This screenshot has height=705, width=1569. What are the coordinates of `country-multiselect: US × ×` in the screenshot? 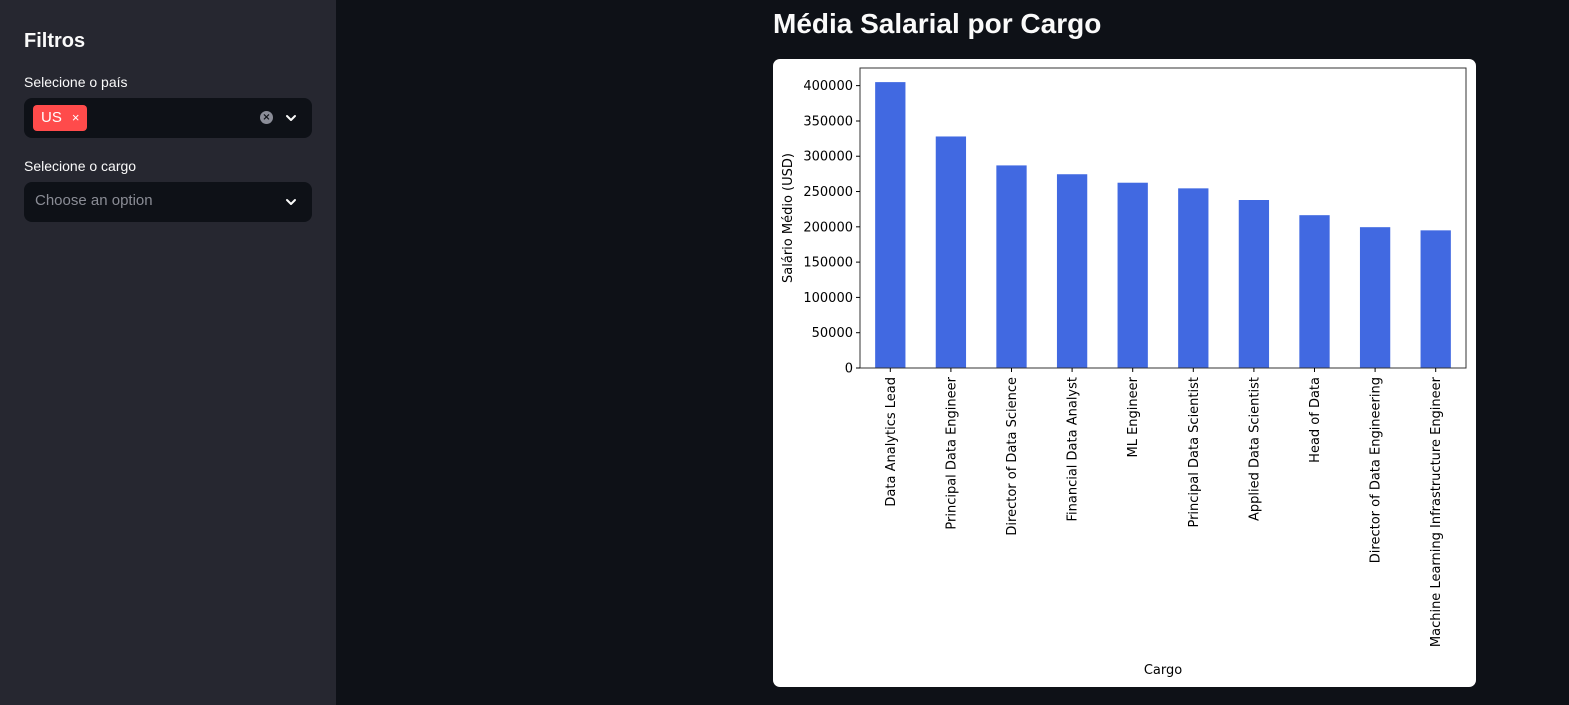 It's located at (168, 118).